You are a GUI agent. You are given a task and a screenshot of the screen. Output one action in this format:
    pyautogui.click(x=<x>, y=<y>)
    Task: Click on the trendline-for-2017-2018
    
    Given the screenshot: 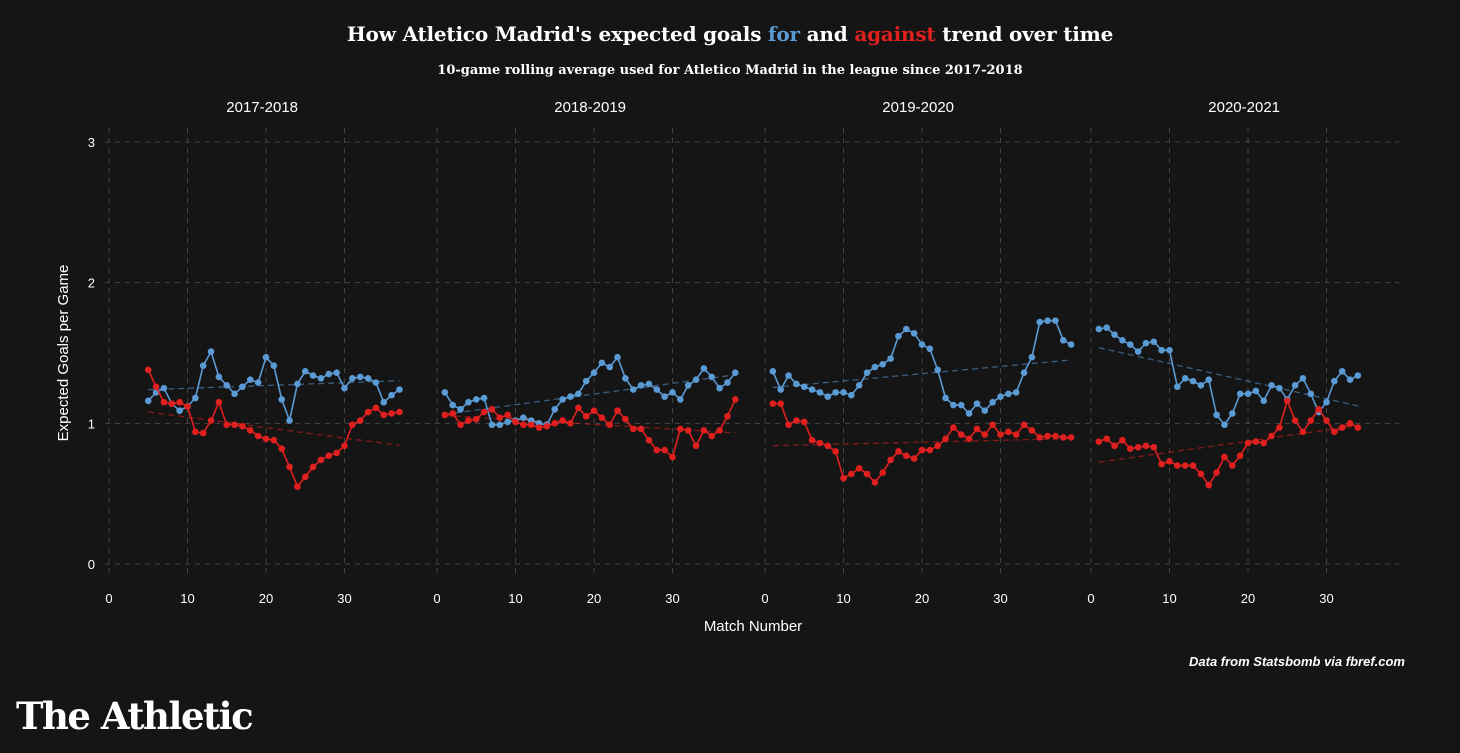 What is the action you would take?
    pyautogui.click(x=274, y=385)
    